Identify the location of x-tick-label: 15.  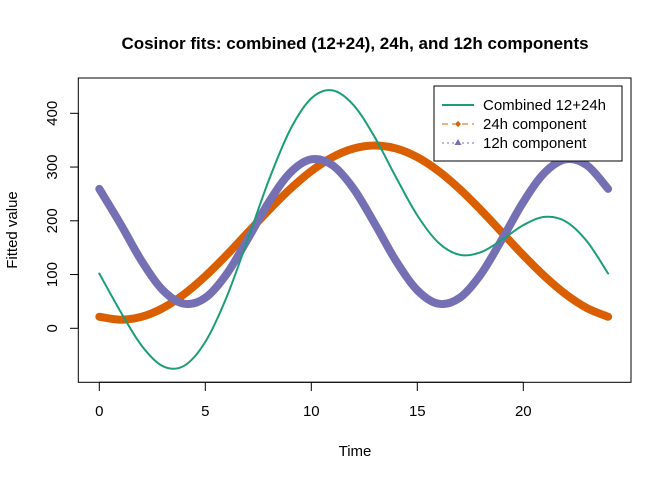
(417, 411).